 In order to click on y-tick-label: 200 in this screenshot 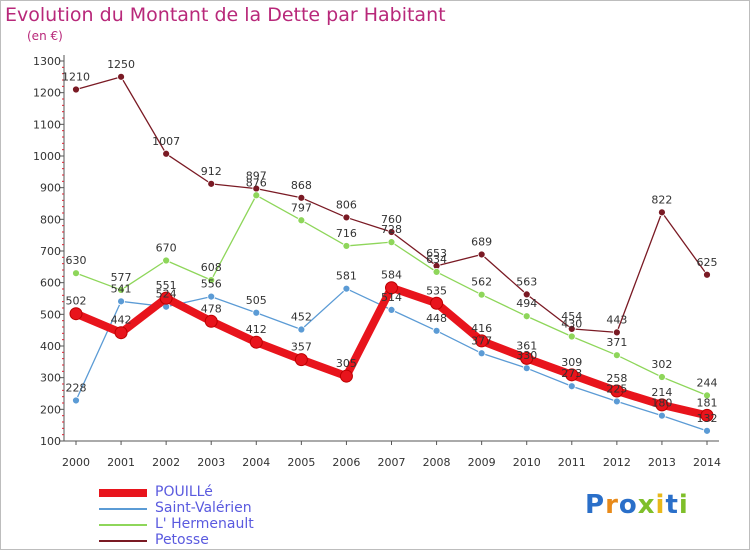, I will do `click(50, 409)`.